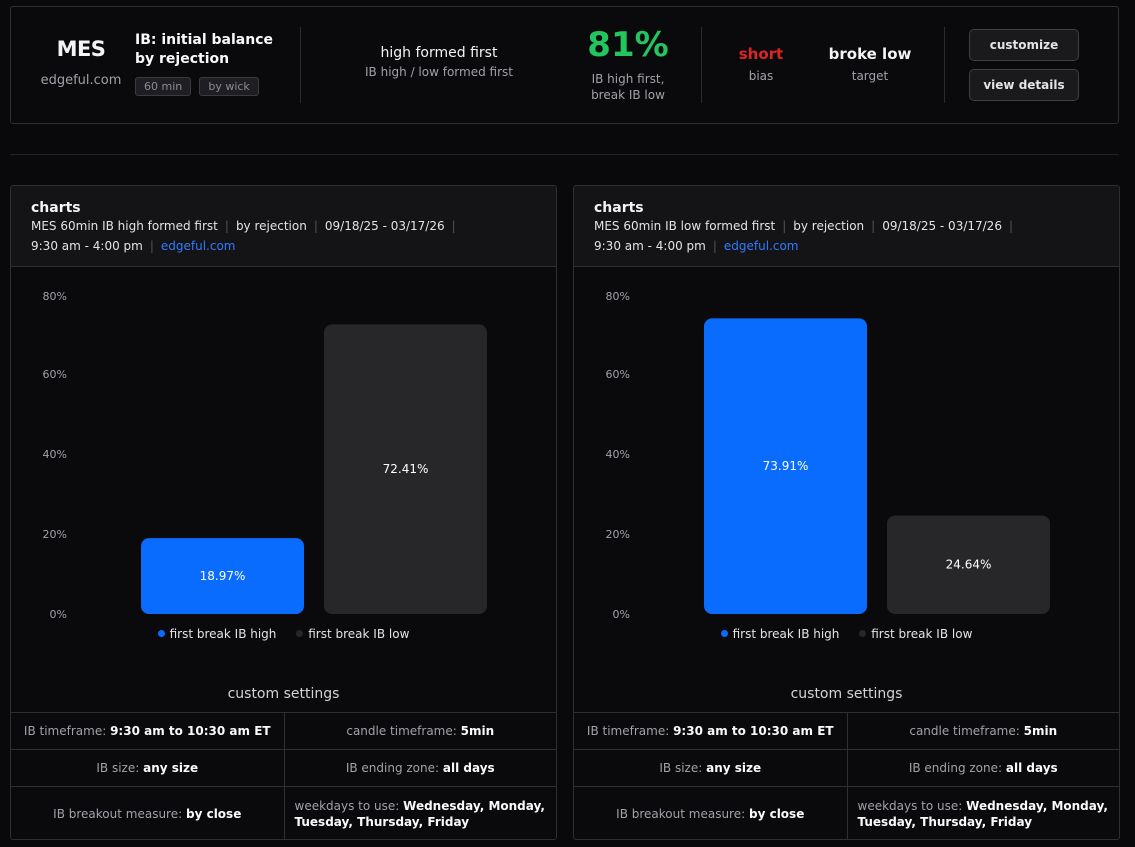 The width and height of the screenshot is (1135, 847). Describe the element at coordinates (761, 64) in the screenshot. I see `bias-block: short bias` at that location.